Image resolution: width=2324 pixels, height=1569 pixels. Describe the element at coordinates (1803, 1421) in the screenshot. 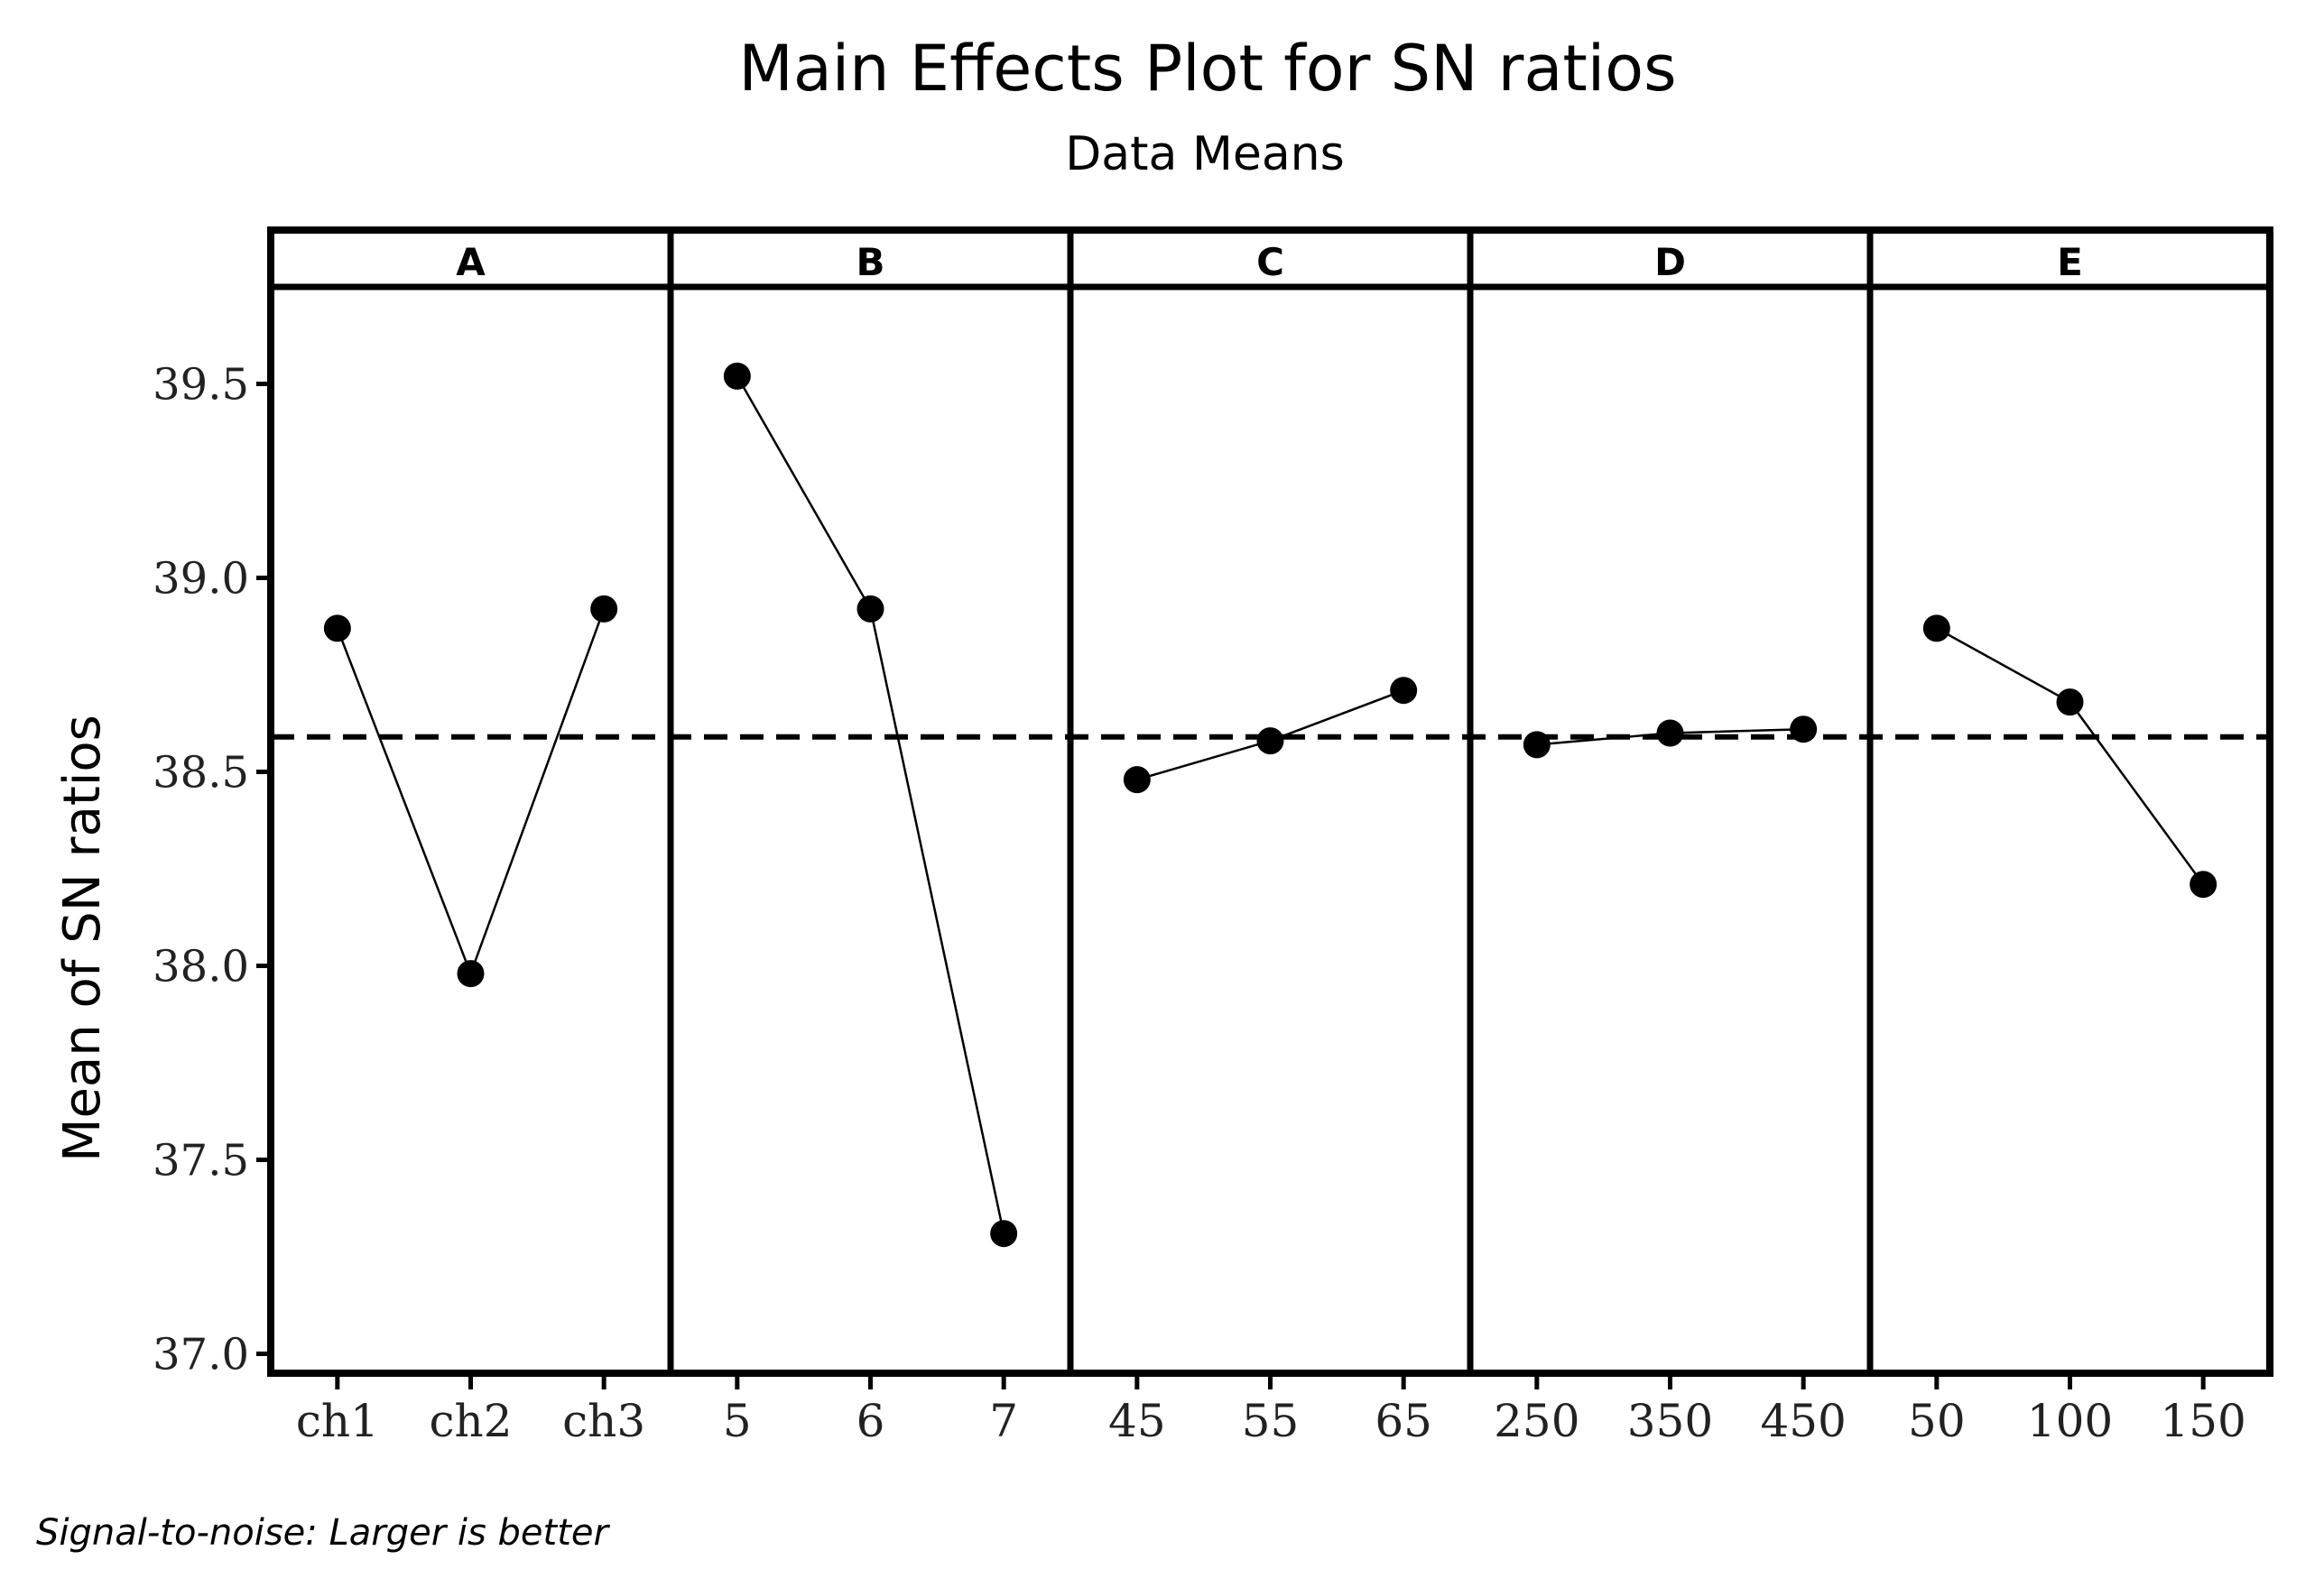

I see `x-tick-label: 450` at that location.